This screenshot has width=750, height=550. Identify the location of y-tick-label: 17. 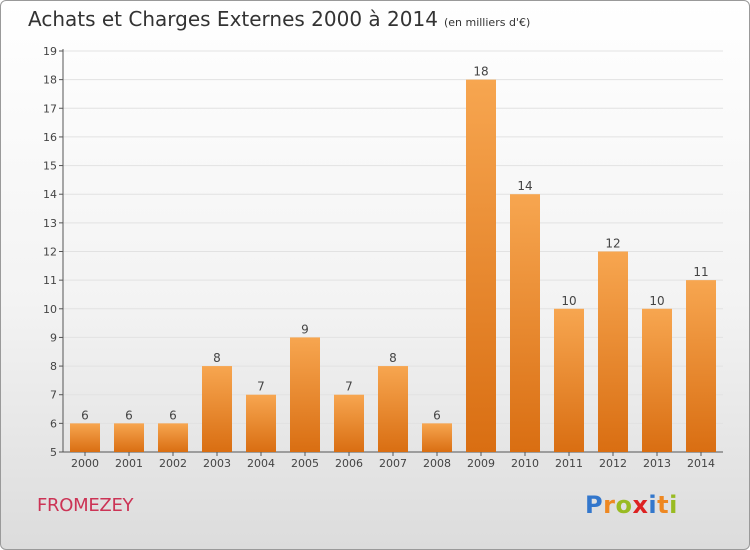
(50, 108).